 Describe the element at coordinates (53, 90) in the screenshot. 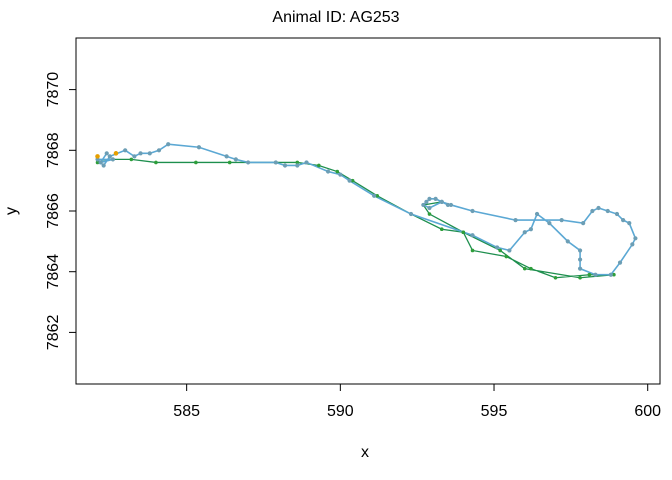

I see `y-tick-label: 7870` at that location.